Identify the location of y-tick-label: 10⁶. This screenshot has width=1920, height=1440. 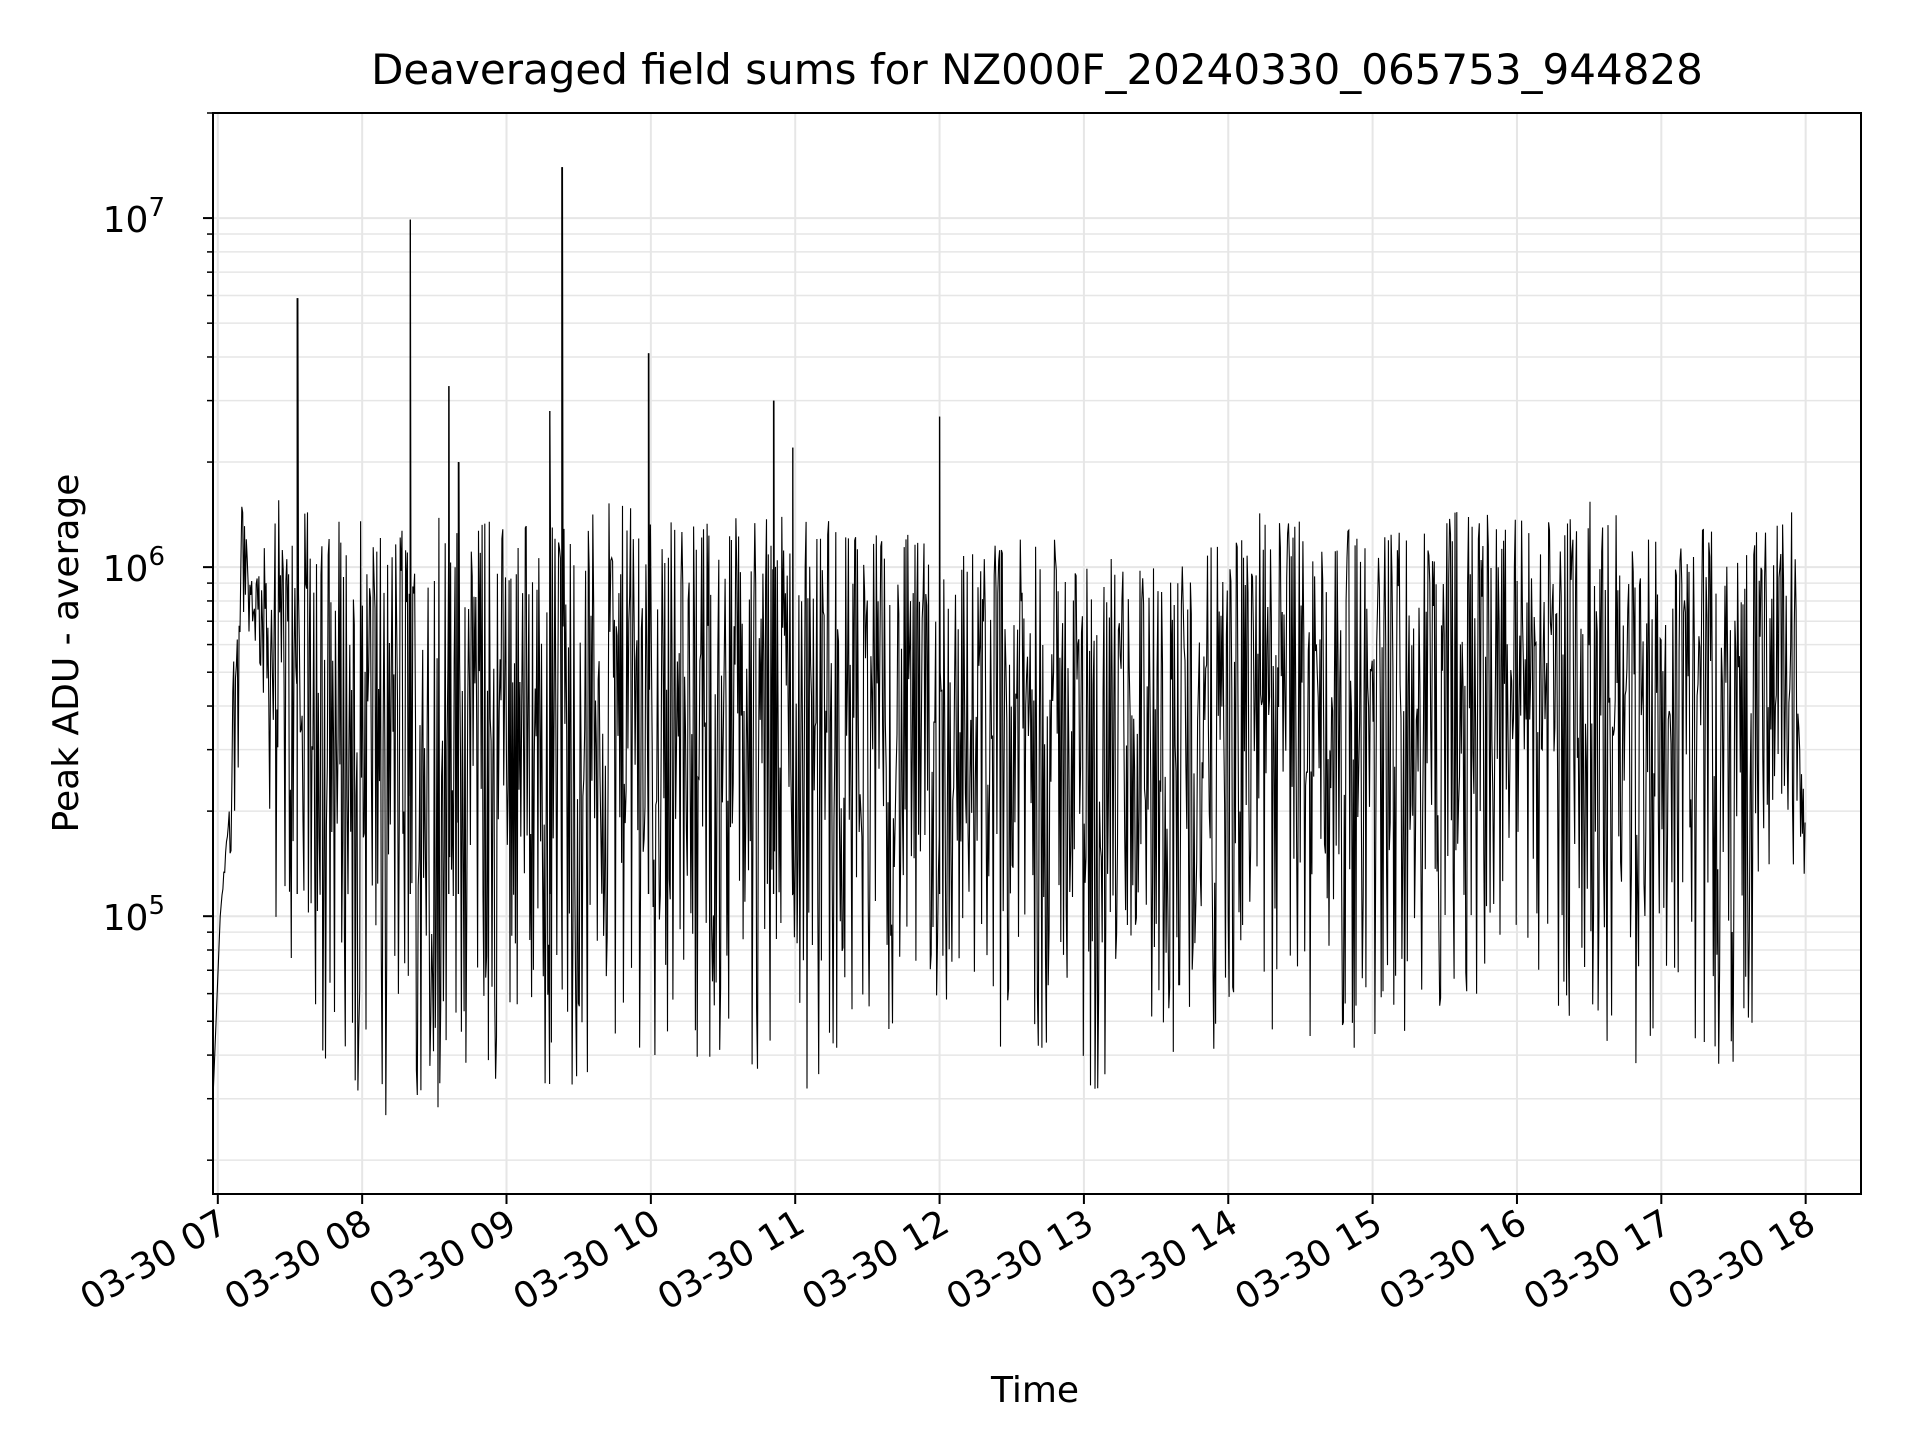
(134, 566).